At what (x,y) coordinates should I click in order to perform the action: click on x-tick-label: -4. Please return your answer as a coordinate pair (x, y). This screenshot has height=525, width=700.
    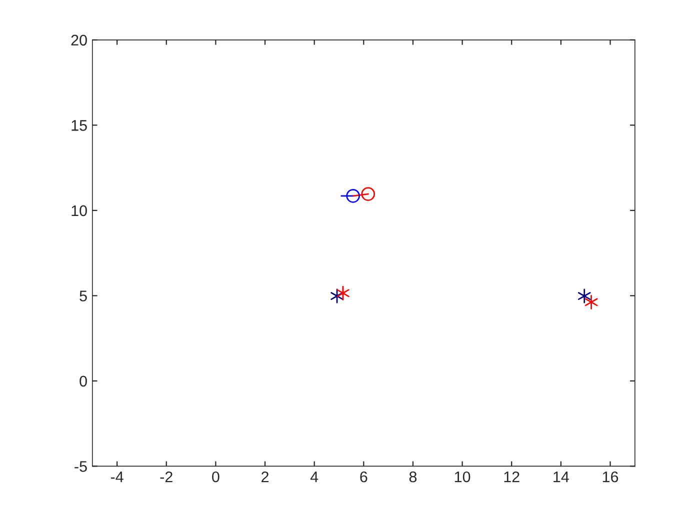
    Looking at the image, I should click on (117, 477).